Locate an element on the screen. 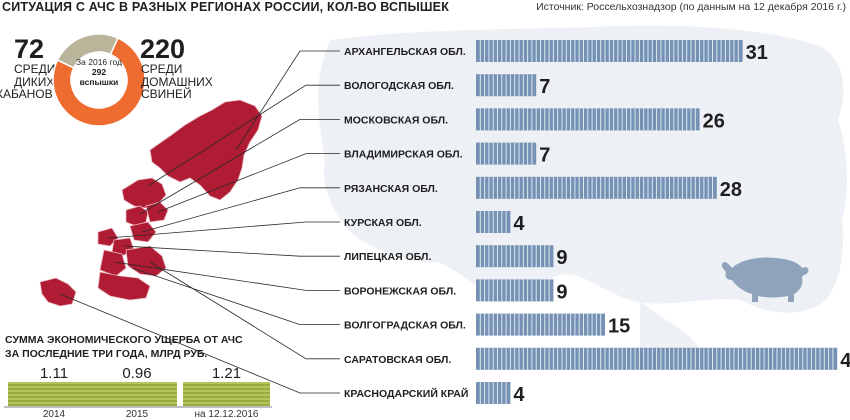  damage-bar-chart: 1.11 2014 0.96 2015 1.21 на 12.12.2016 is located at coordinates (138, 392).